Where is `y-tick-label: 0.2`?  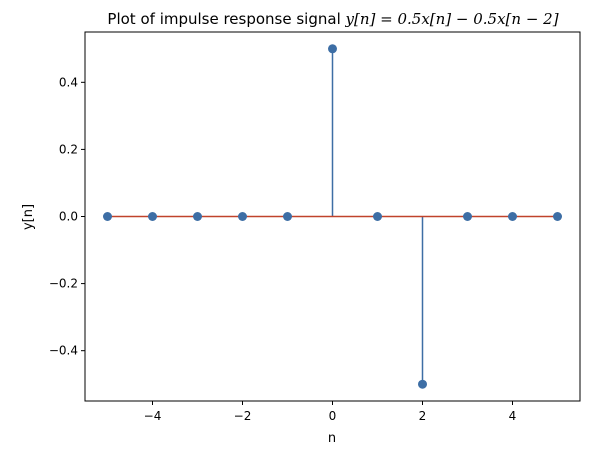 y-tick-label: 0.2 is located at coordinates (68, 149).